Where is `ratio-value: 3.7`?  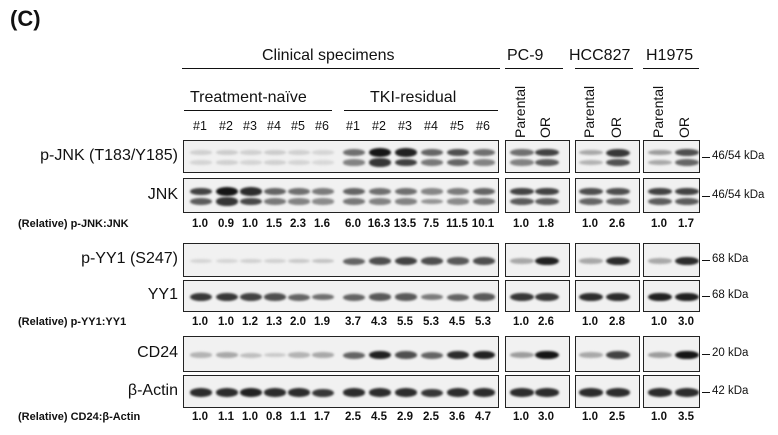
ratio-value: 3.7 is located at coordinates (353, 322).